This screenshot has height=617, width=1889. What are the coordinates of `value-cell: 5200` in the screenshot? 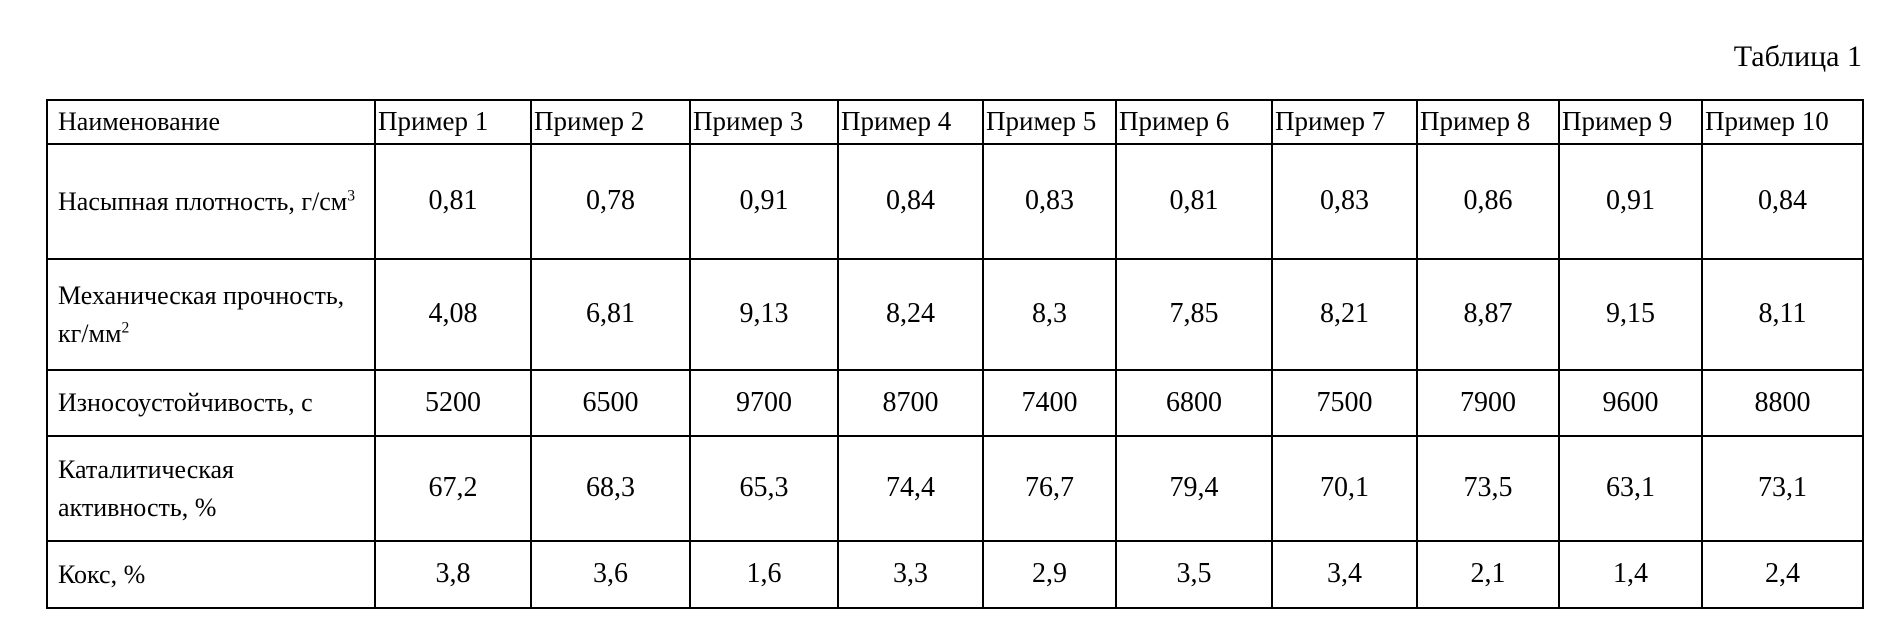 It's located at (453, 403).